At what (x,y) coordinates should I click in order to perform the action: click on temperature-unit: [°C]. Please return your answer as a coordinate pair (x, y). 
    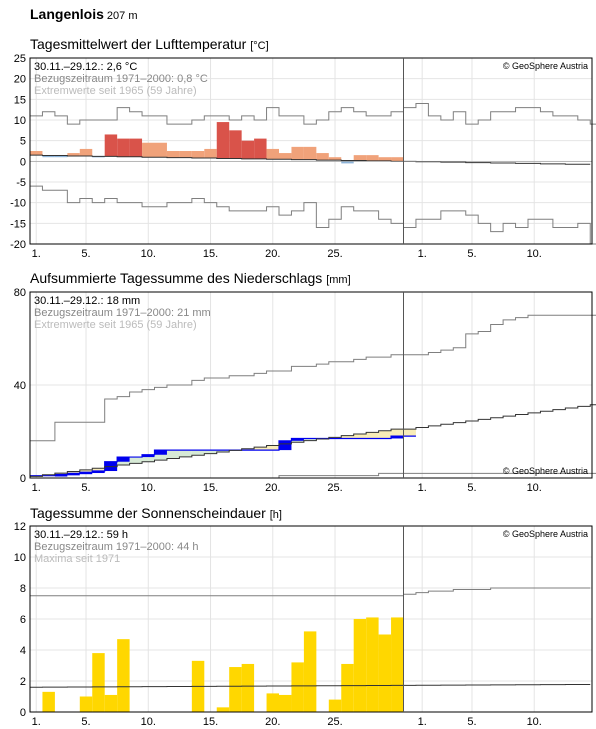
    Looking at the image, I should click on (259, 46).